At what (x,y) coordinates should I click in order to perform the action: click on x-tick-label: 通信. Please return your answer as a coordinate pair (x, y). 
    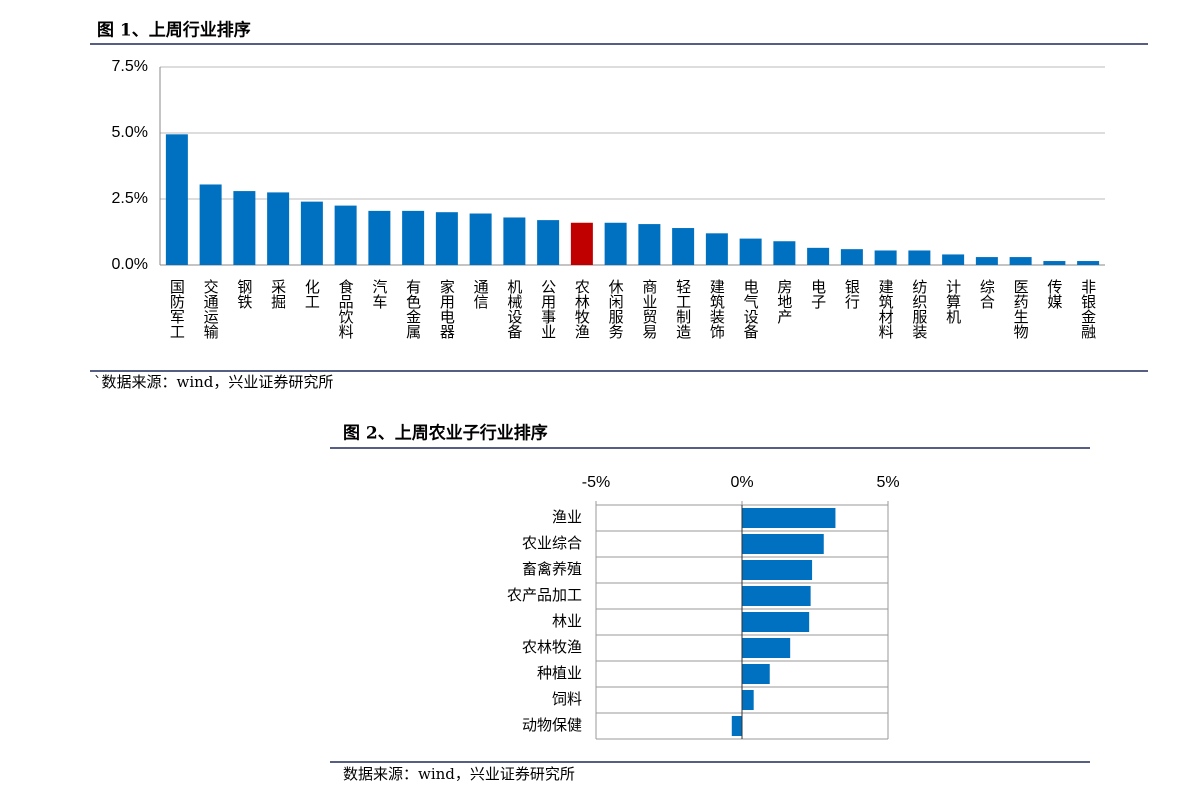
    Looking at the image, I should click on (481, 294).